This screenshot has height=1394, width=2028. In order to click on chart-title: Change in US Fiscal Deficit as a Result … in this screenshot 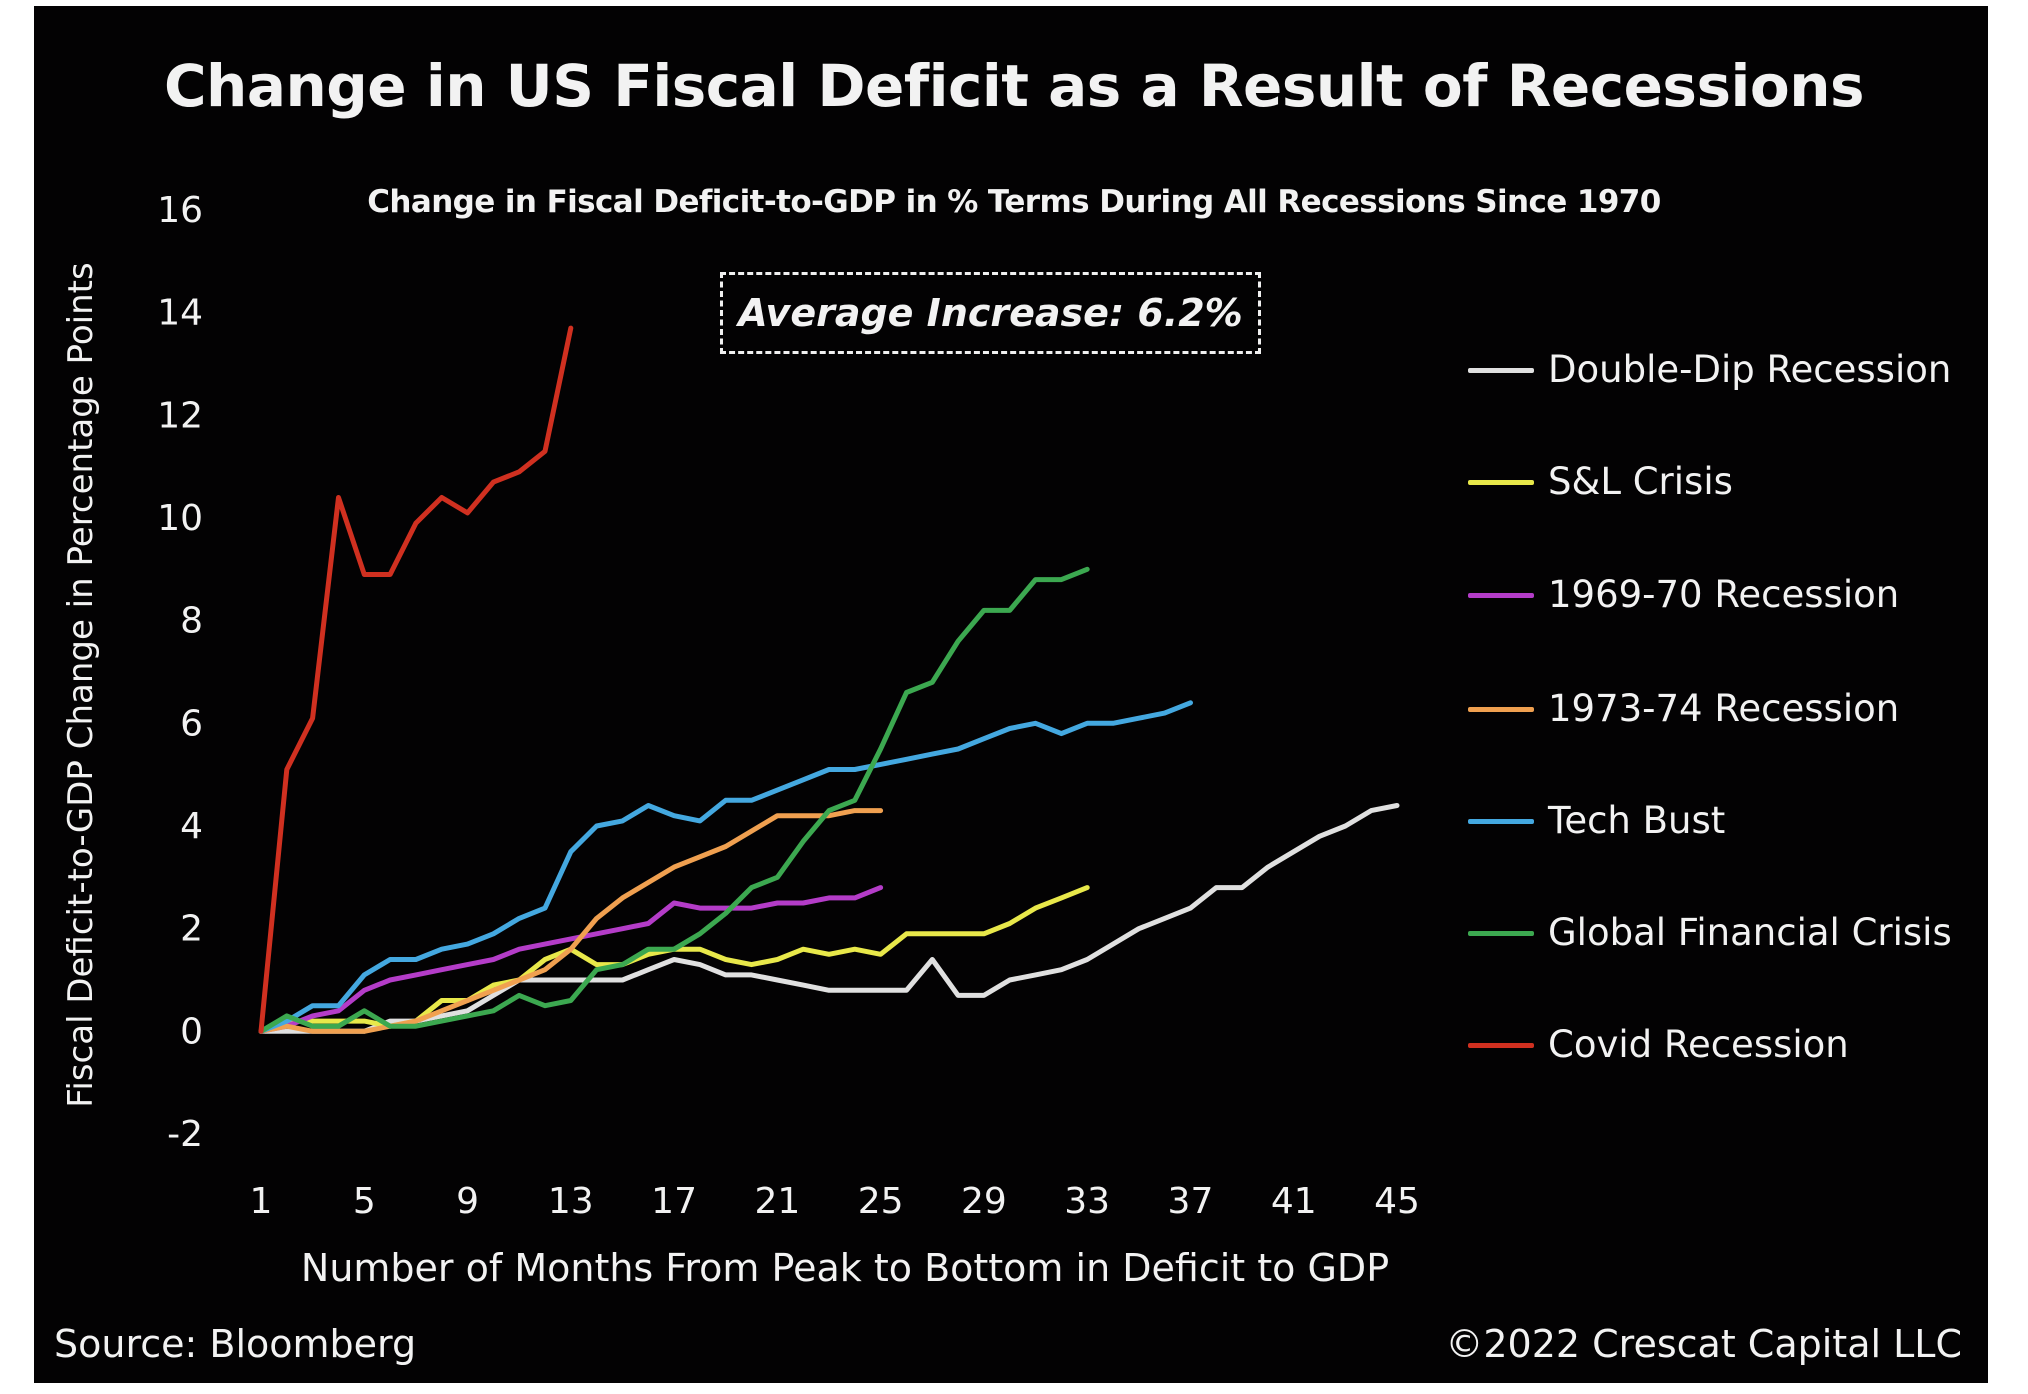, I will do `click(1014, 86)`.